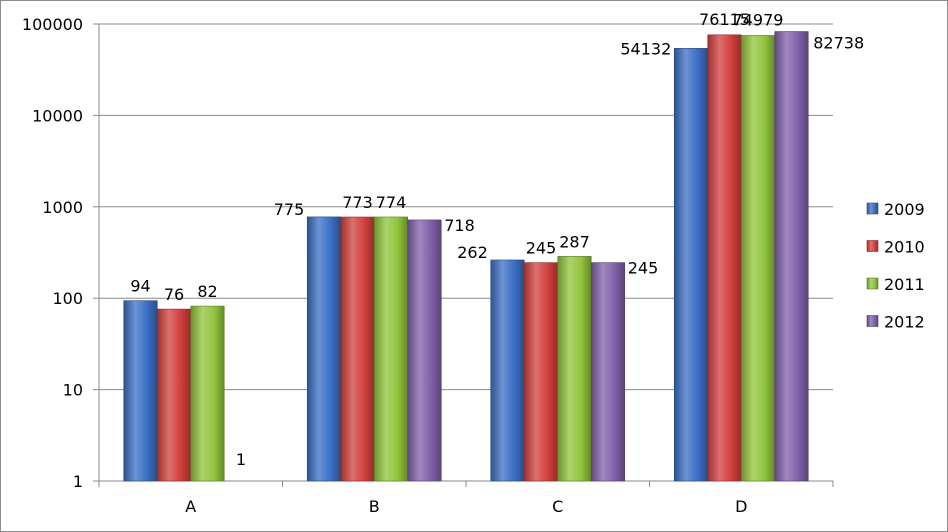 The width and height of the screenshot is (948, 532). Describe the element at coordinates (391, 349) in the screenshot. I see `bar-2011-B` at that location.